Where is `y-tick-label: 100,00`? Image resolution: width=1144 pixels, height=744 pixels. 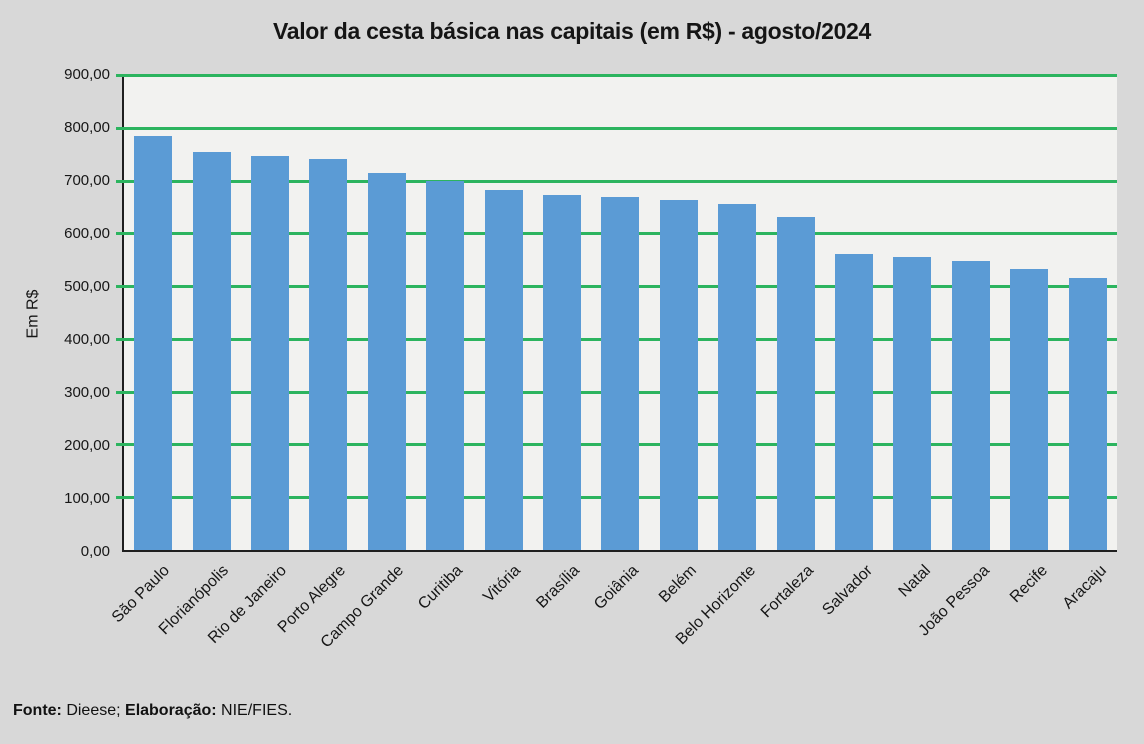
y-tick-label: 100,00 is located at coordinates (87, 498).